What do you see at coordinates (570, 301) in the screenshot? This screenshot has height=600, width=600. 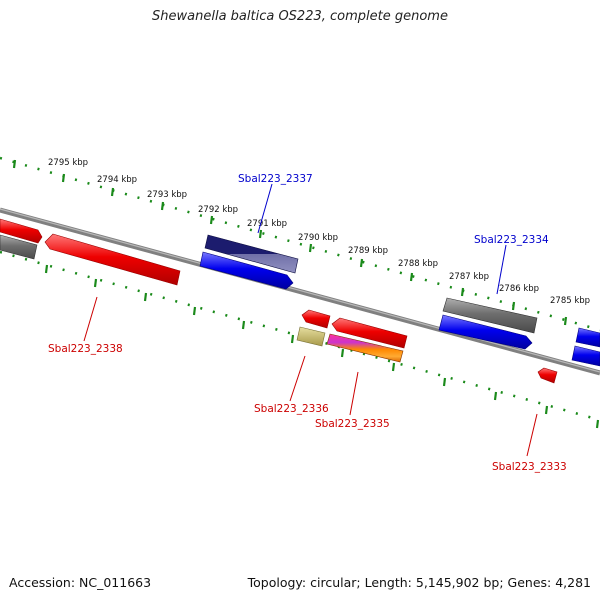 I see `ruler-label: 2785 kbp` at bounding box center [570, 301].